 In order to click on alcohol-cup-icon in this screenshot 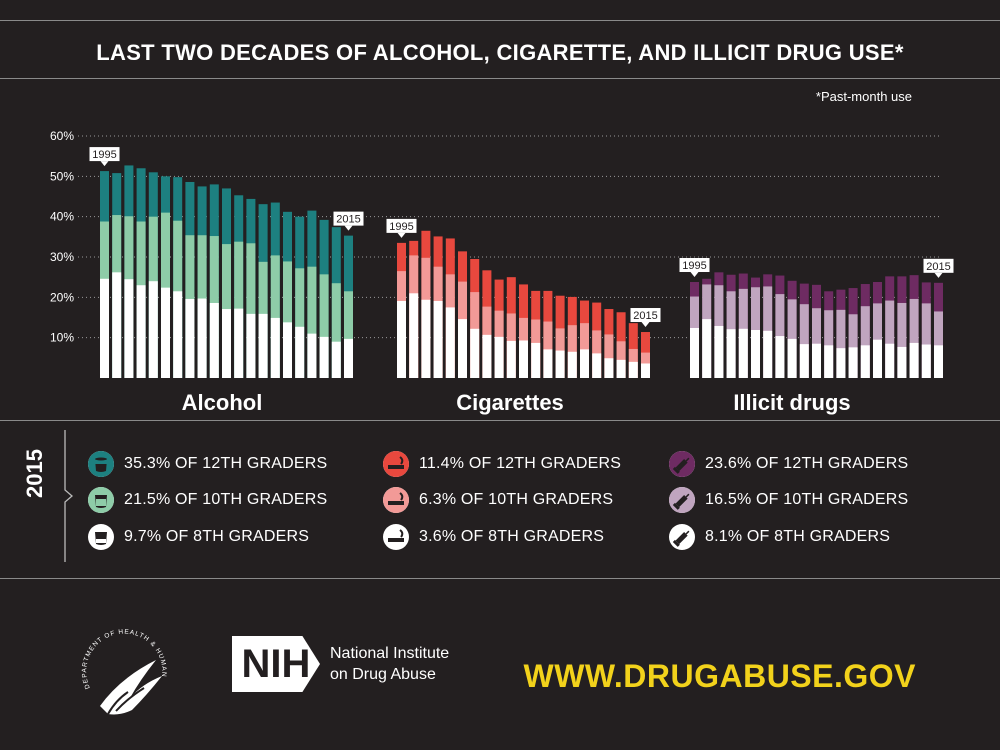, I will do `click(101, 464)`.